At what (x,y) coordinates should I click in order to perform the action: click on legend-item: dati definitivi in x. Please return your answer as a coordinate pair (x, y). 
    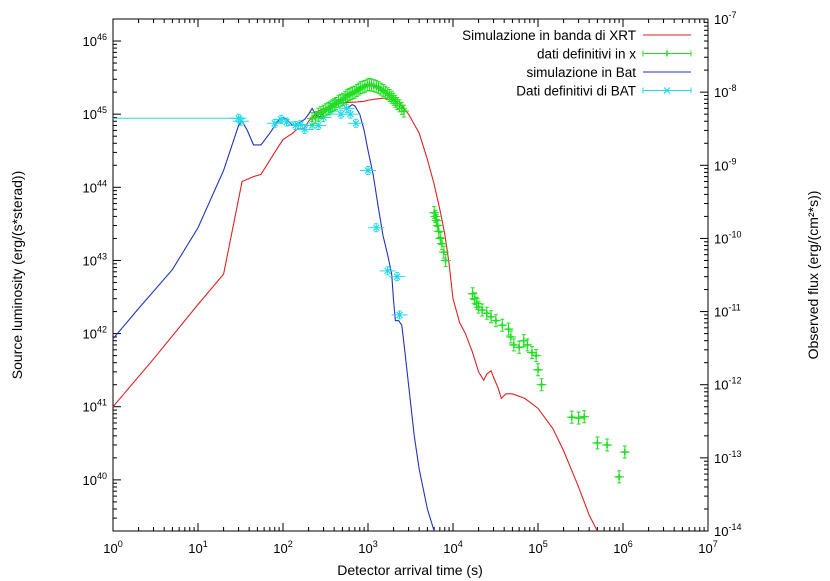
    Looking at the image, I should click on (614, 54).